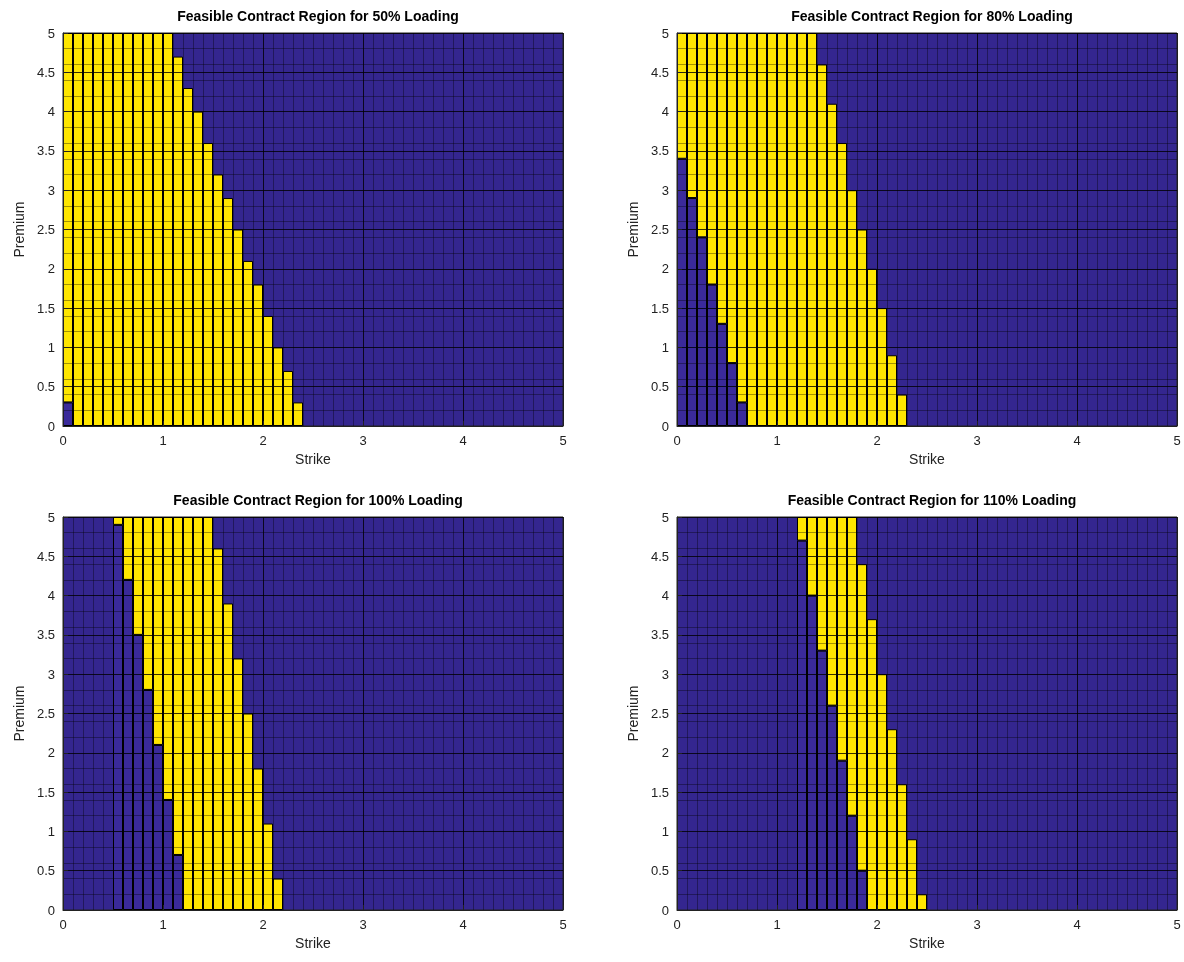 Image resolution: width=1184 pixels, height=962 pixels. What do you see at coordinates (932, 500) in the screenshot?
I see `chart-title: Feasible Contract Region for 110% Loading` at bounding box center [932, 500].